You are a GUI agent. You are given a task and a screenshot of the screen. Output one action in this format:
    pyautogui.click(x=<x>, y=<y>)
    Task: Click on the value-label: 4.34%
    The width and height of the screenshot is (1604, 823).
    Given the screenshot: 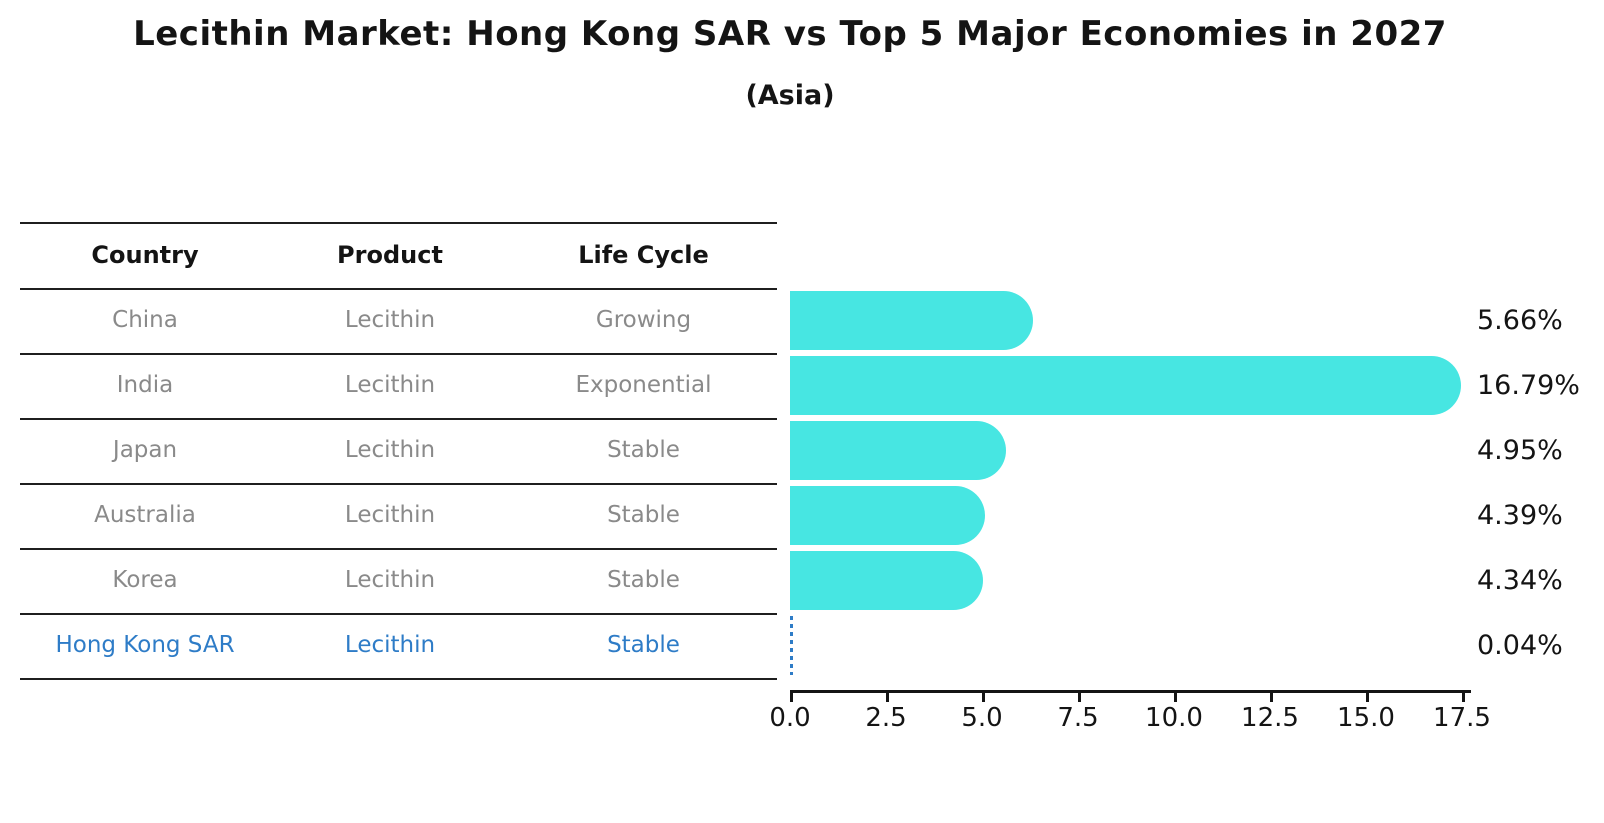 What is the action you would take?
    pyautogui.click(x=1520, y=580)
    